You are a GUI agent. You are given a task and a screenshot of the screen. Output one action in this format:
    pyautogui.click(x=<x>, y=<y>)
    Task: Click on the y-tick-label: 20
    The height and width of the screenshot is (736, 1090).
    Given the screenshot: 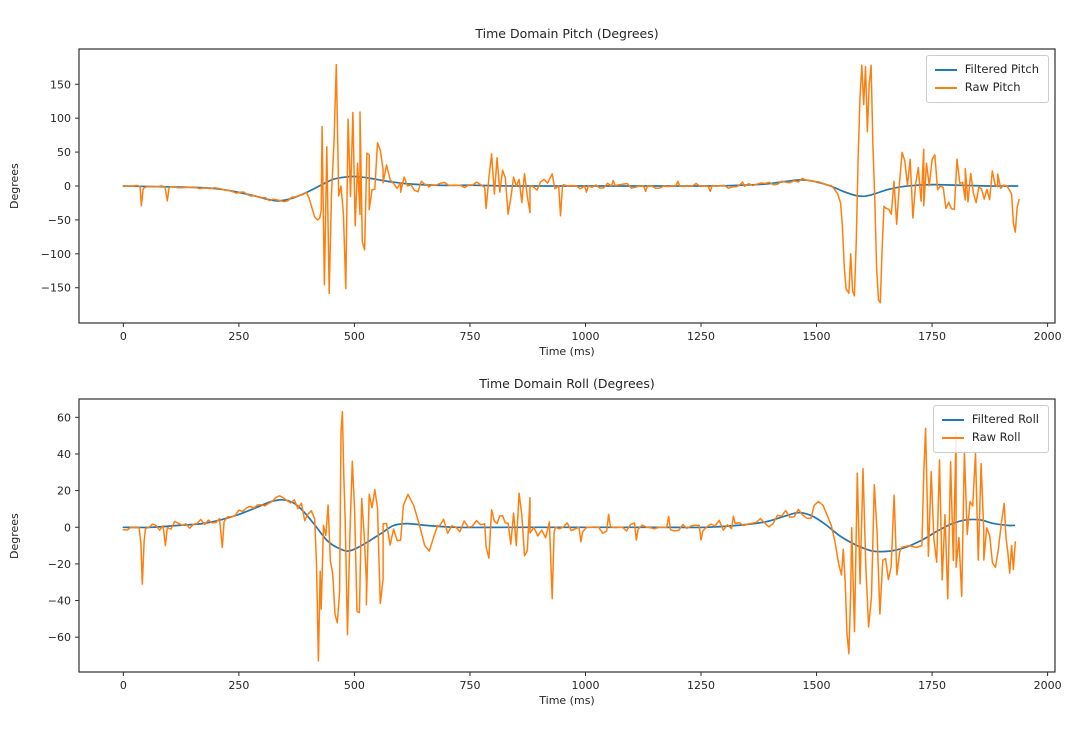 What is the action you would take?
    pyautogui.click(x=64, y=491)
    